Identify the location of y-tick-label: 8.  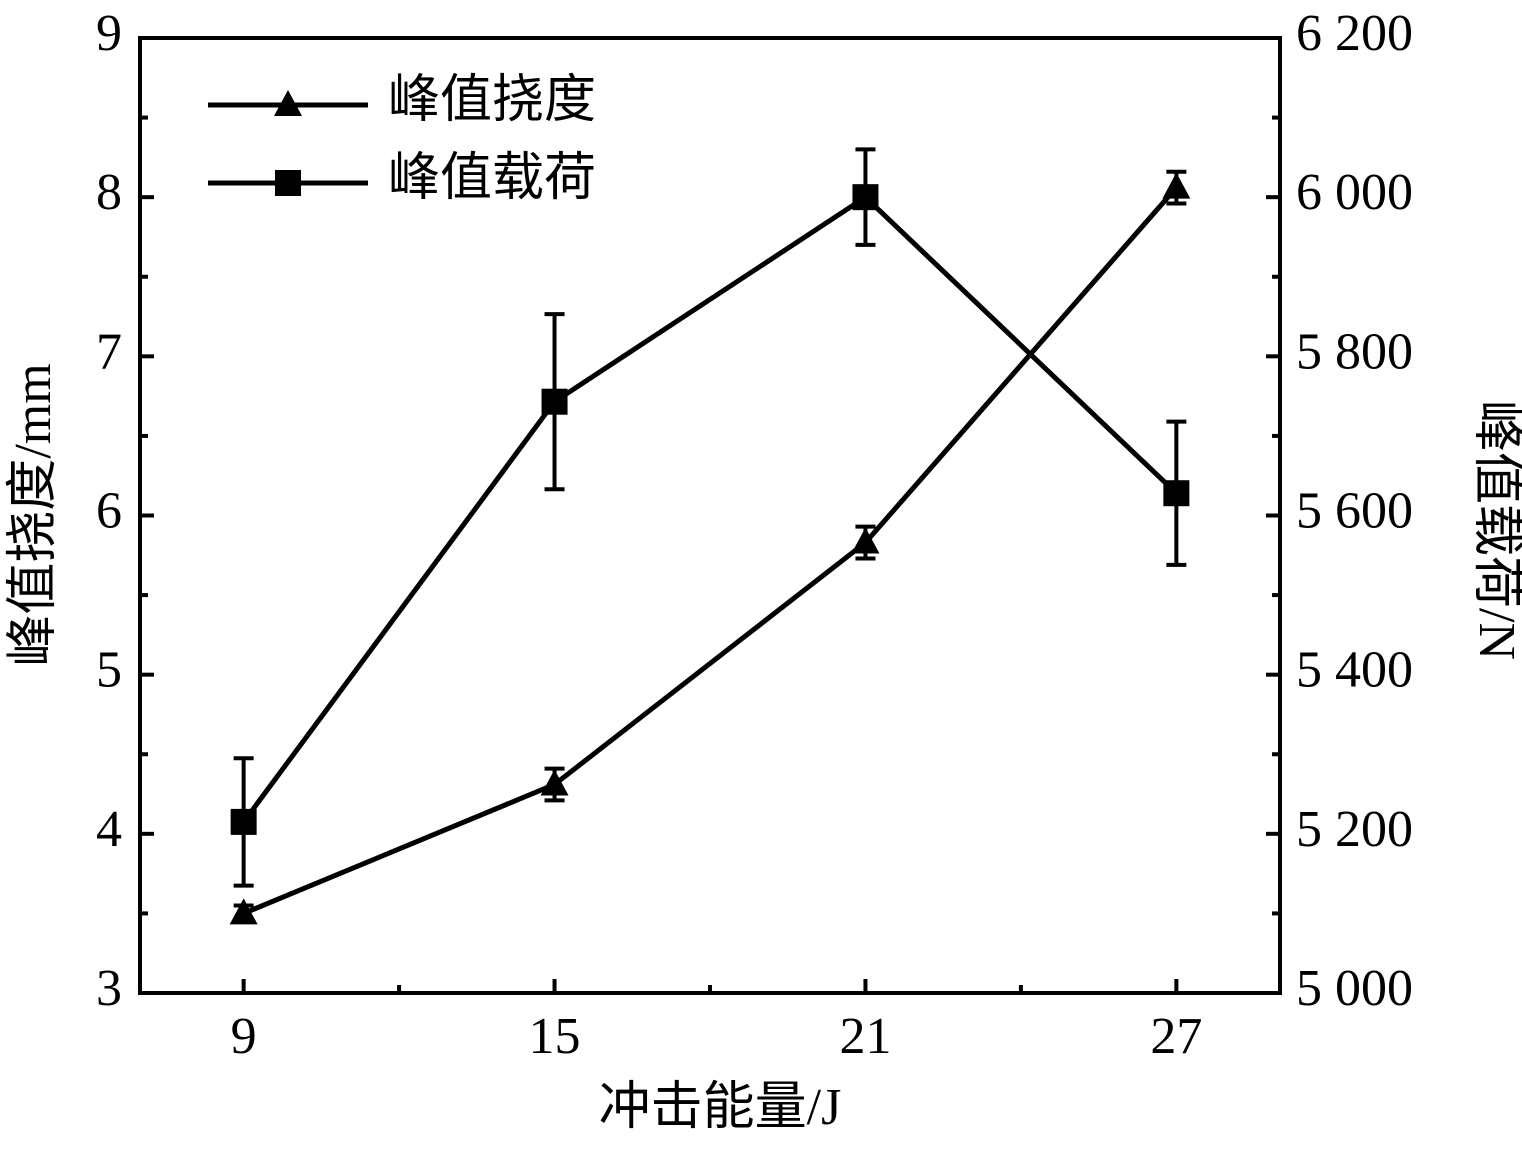
(109, 192).